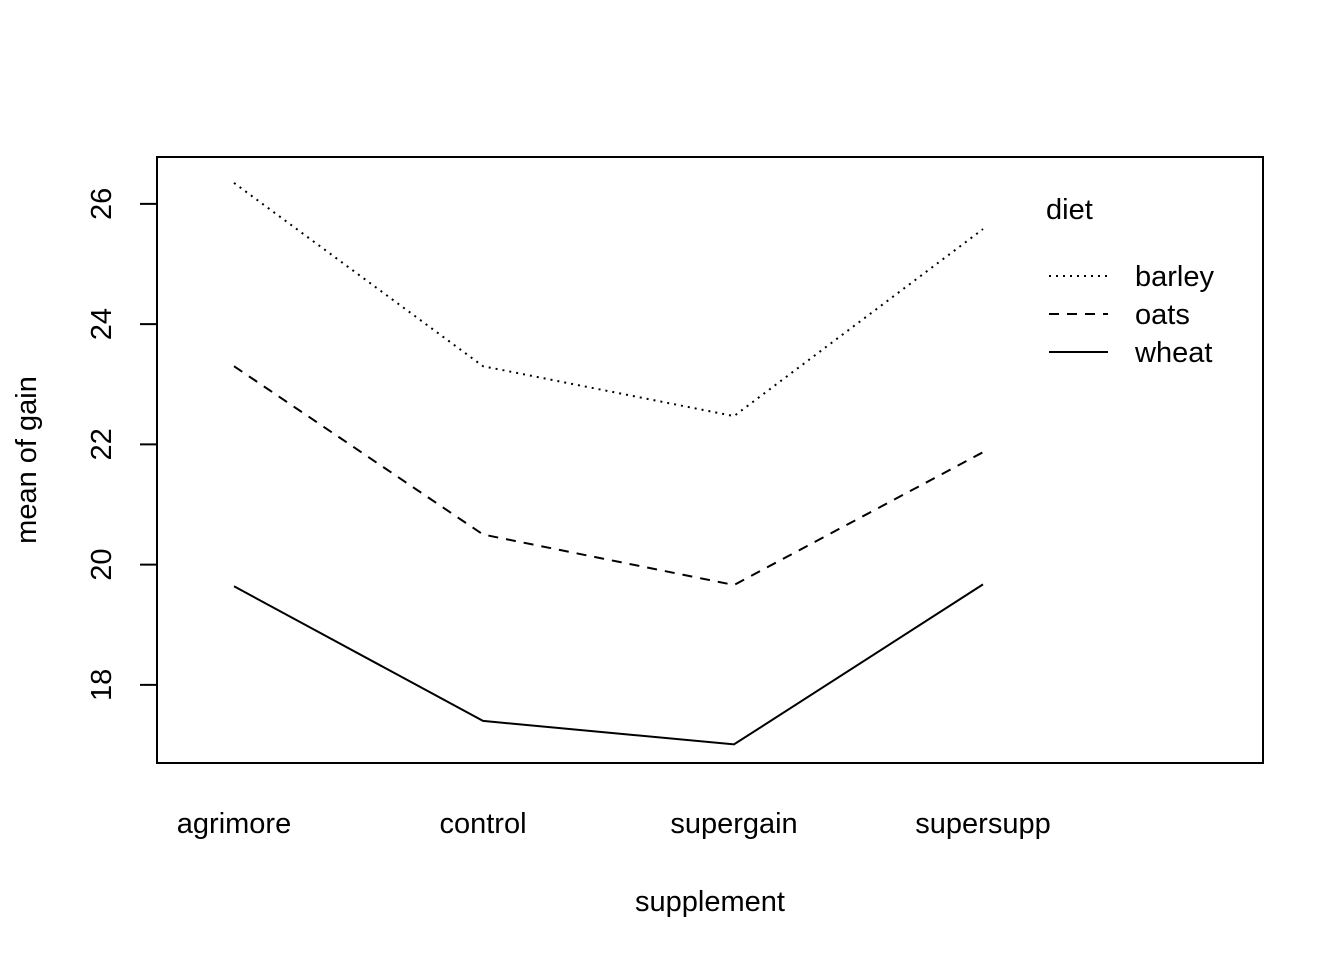  What do you see at coordinates (1162, 315) in the screenshot?
I see `legend-label-oats: oats` at bounding box center [1162, 315].